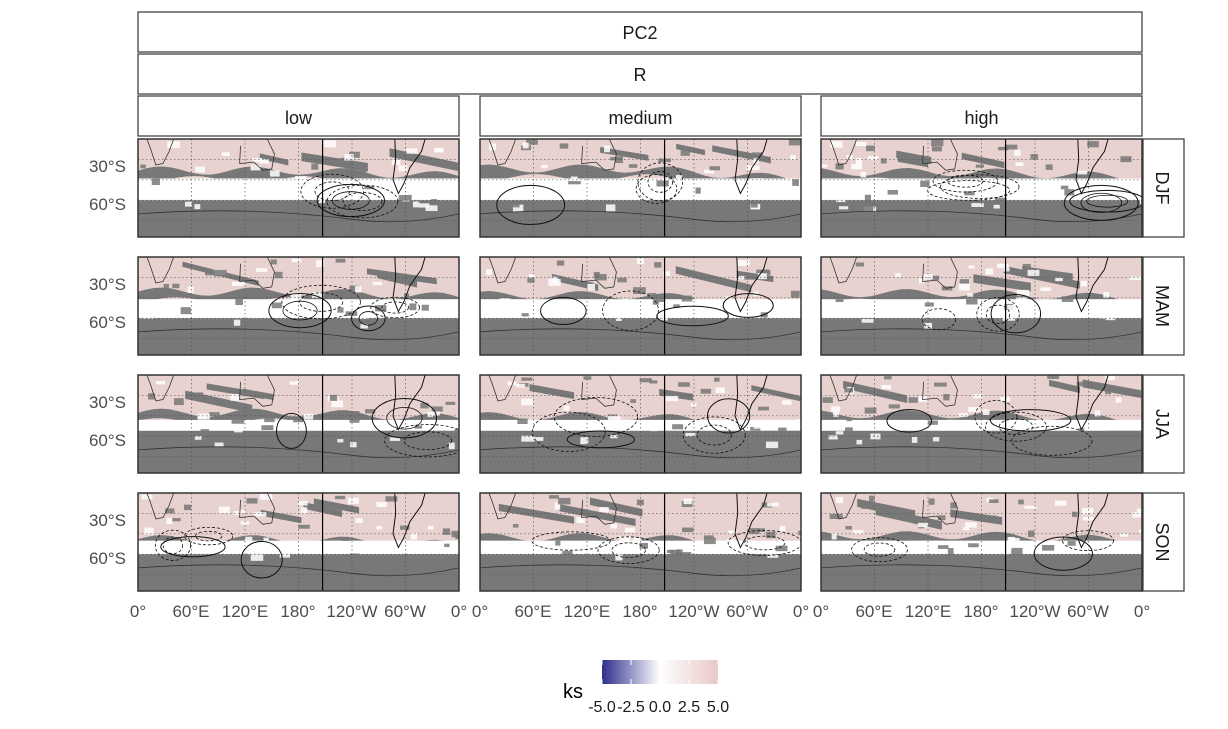 Image resolution: width=1228 pixels, height=729 pixels. Describe the element at coordinates (718, 707) in the screenshot. I see `legend-tick-label: 5.0` at that location.